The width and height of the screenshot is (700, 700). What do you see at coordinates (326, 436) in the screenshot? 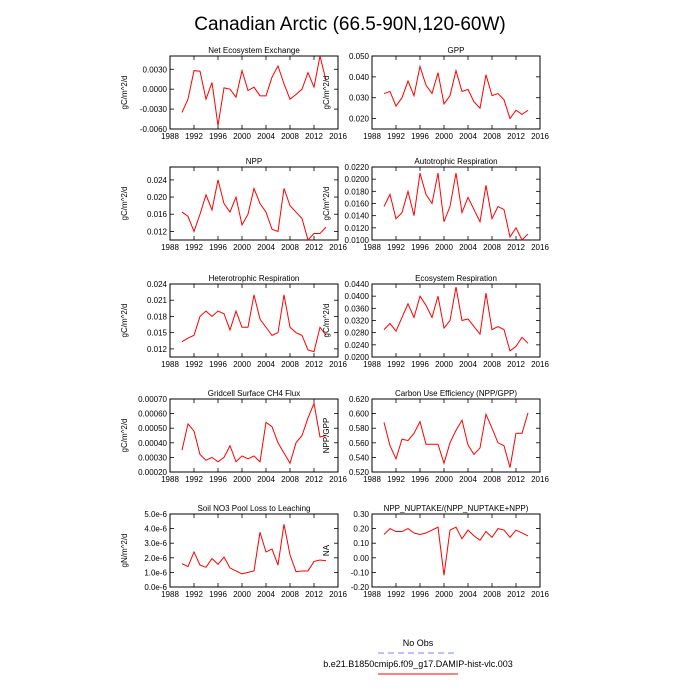
I see `y-axis-label: NPP/GPP` at bounding box center [326, 436].